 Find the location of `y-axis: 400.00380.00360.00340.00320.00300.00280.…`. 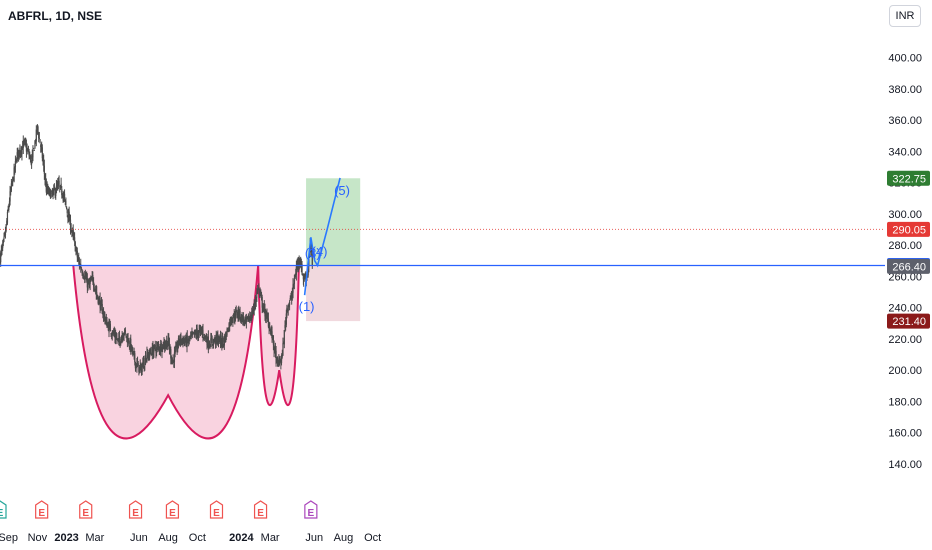

y-axis: 400.00380.00360.00340.00320.00300.00280.… is located at coordinates (905, 262).